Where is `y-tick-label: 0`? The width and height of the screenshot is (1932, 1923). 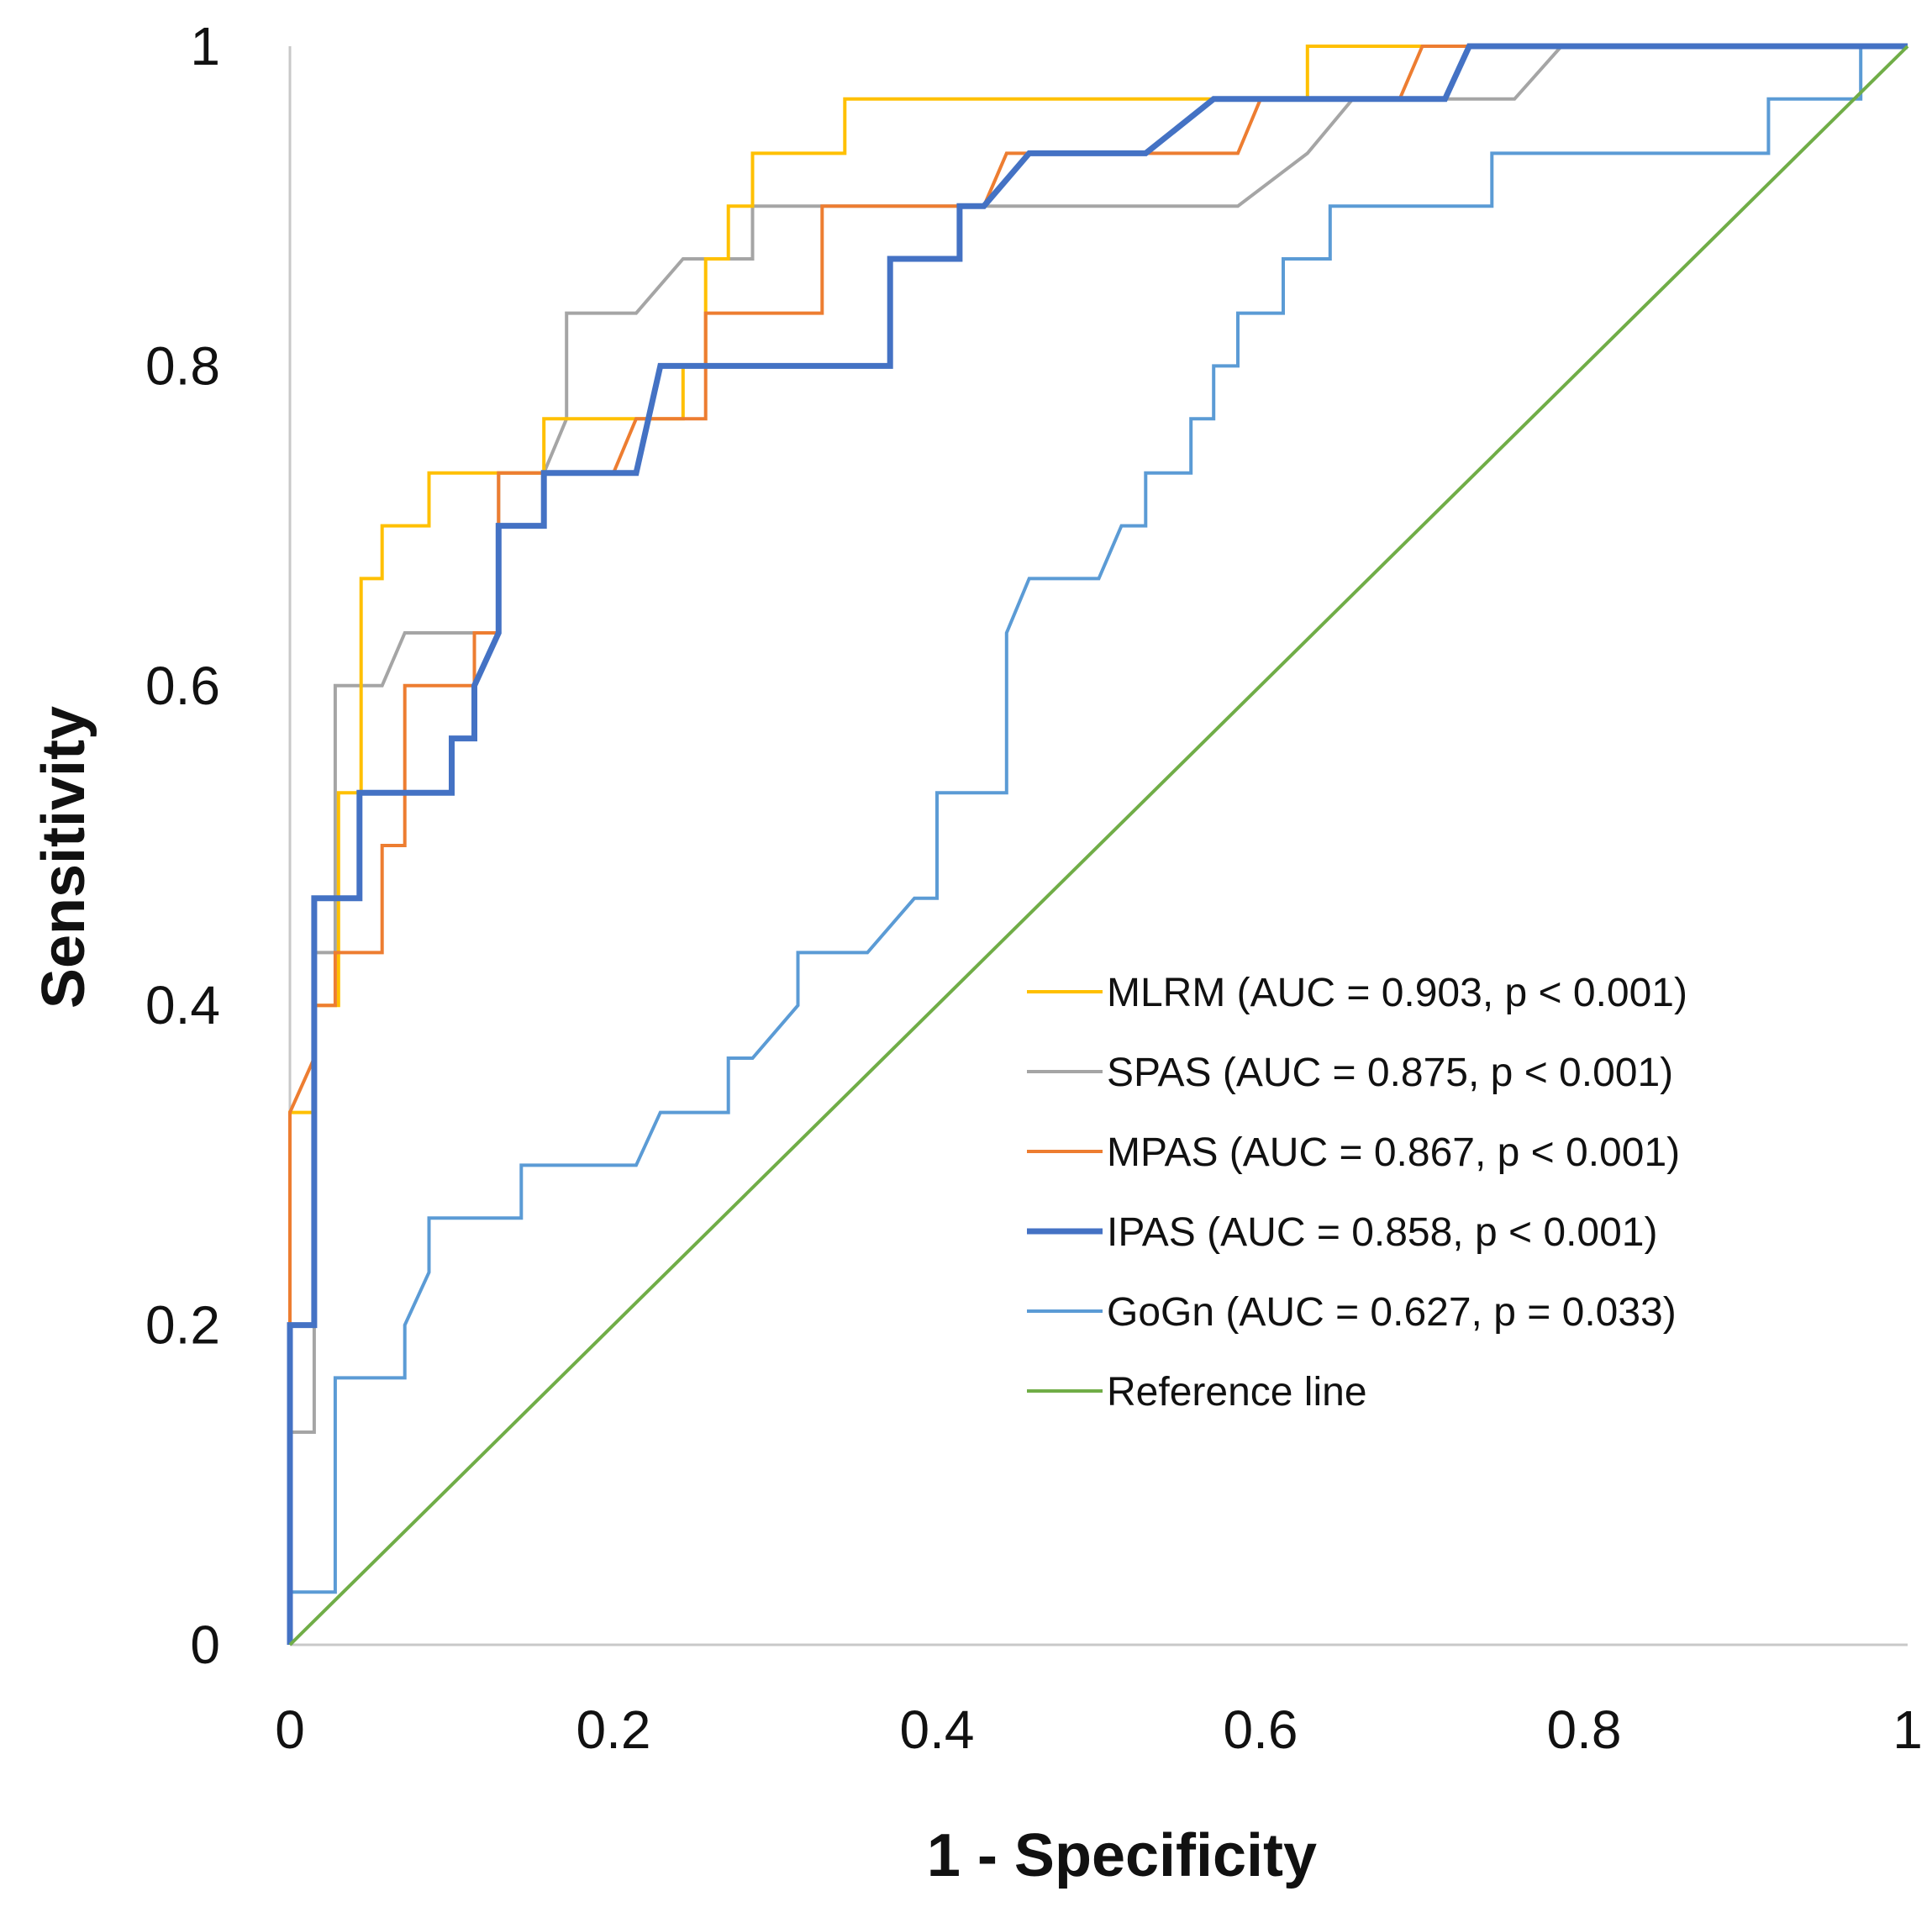 y-tick-label: 0 is located at coordinates (205, 1645).